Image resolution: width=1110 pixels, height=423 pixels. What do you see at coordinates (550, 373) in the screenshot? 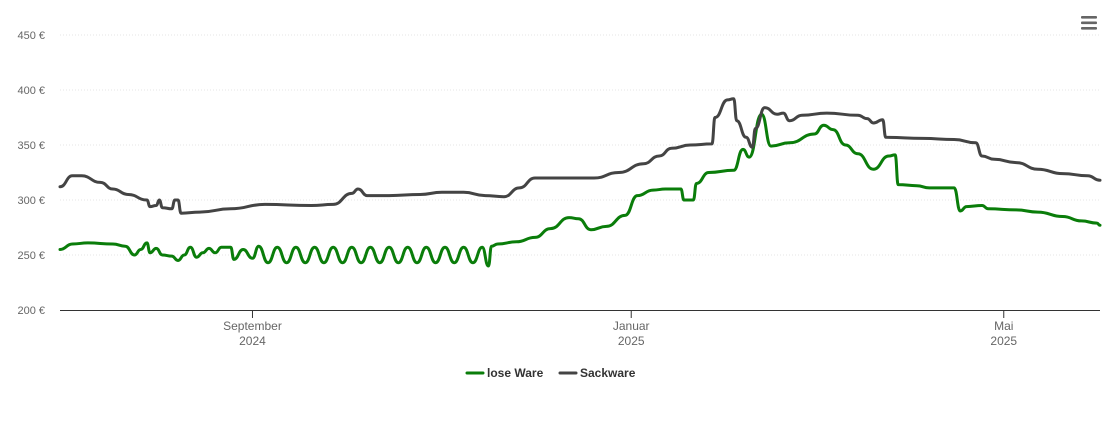
I see `legend: lose Ware Sackware` at bounding box center [550, 373].